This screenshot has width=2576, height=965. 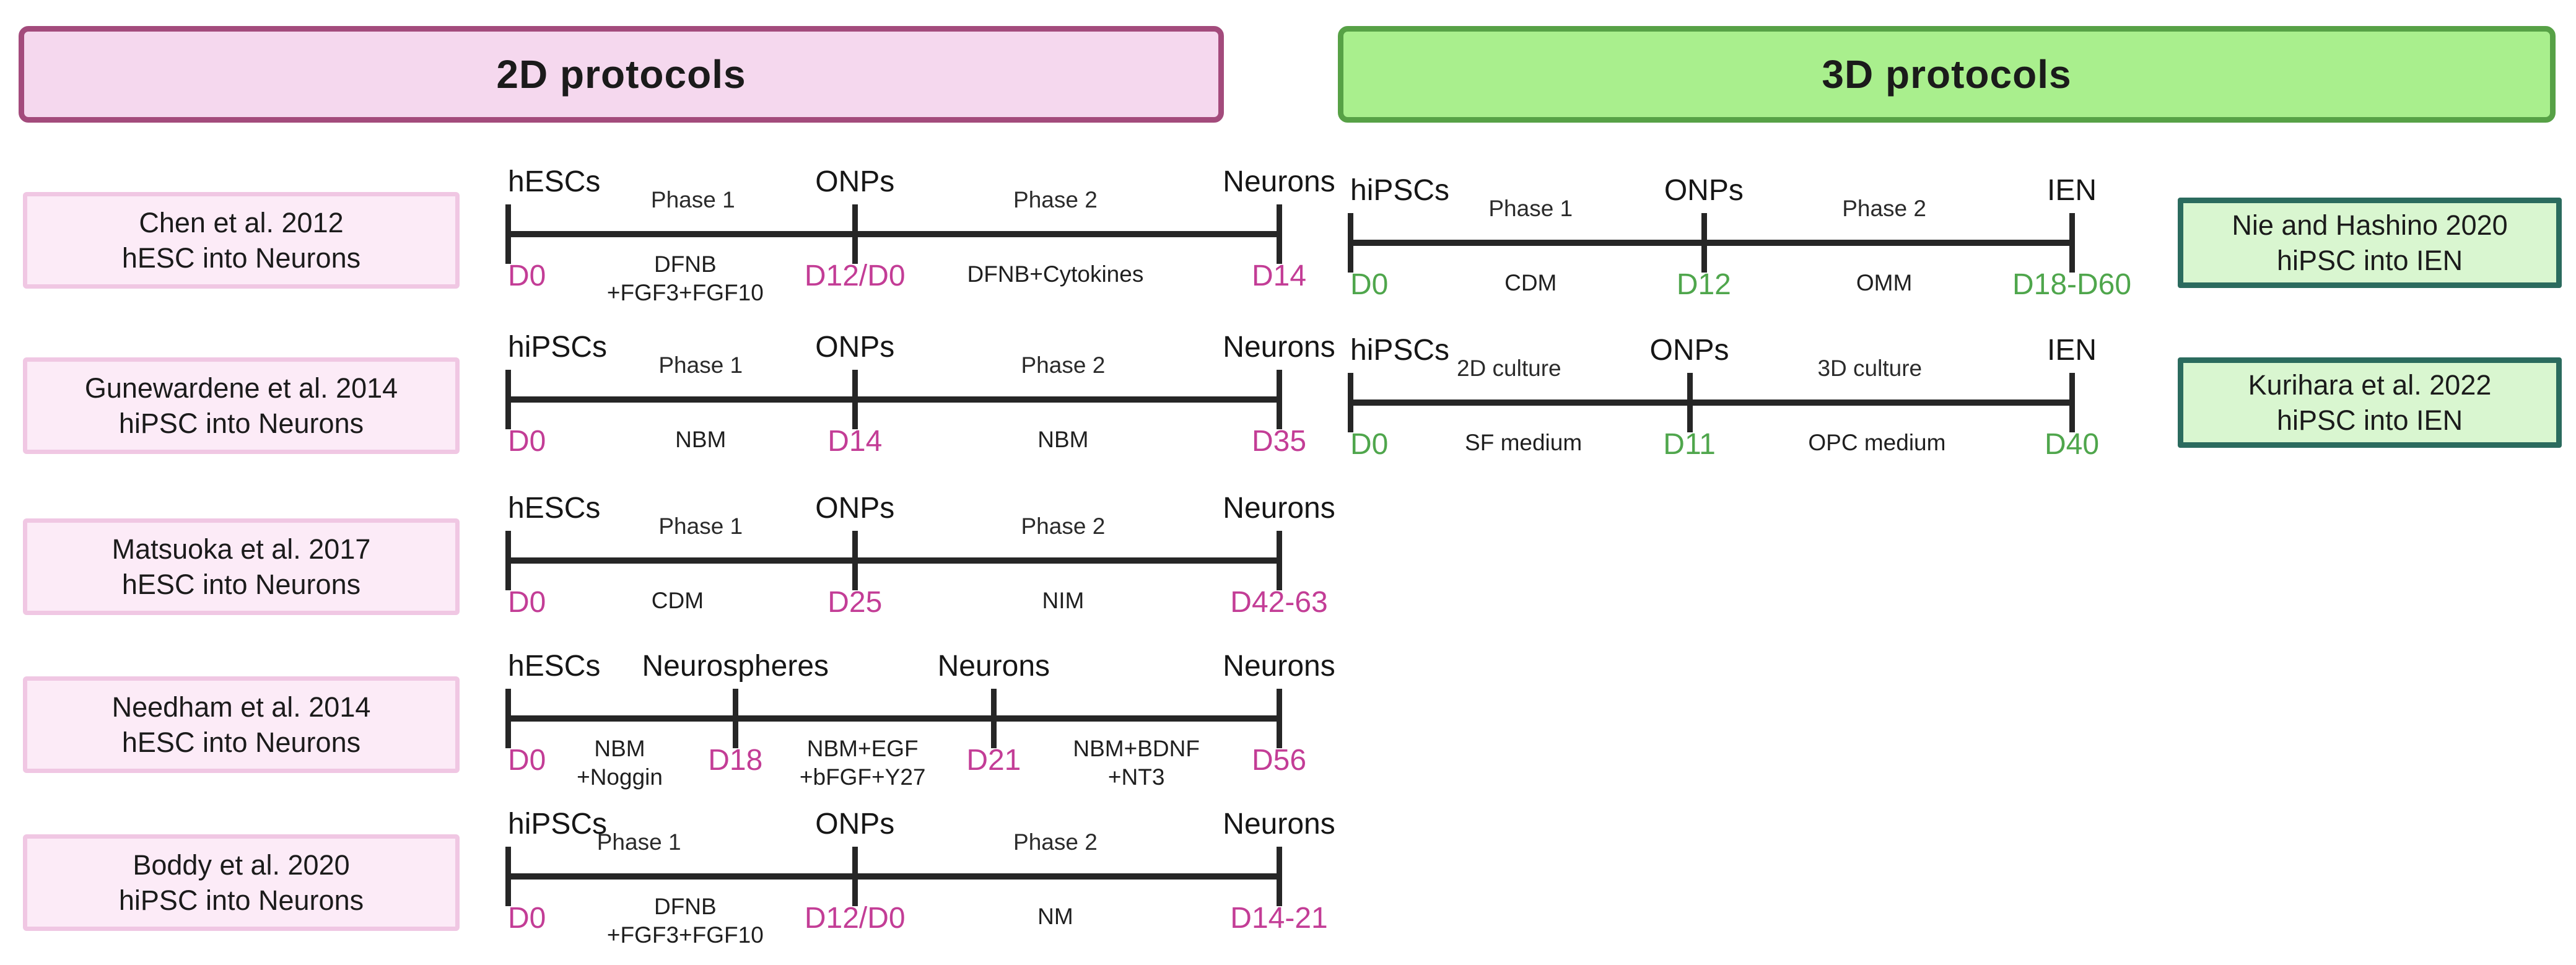 What do you see at coordinates (1870, 368) in the screenshot?
I see `phase-label: 3D culture` at bounding box center [1870, 368].